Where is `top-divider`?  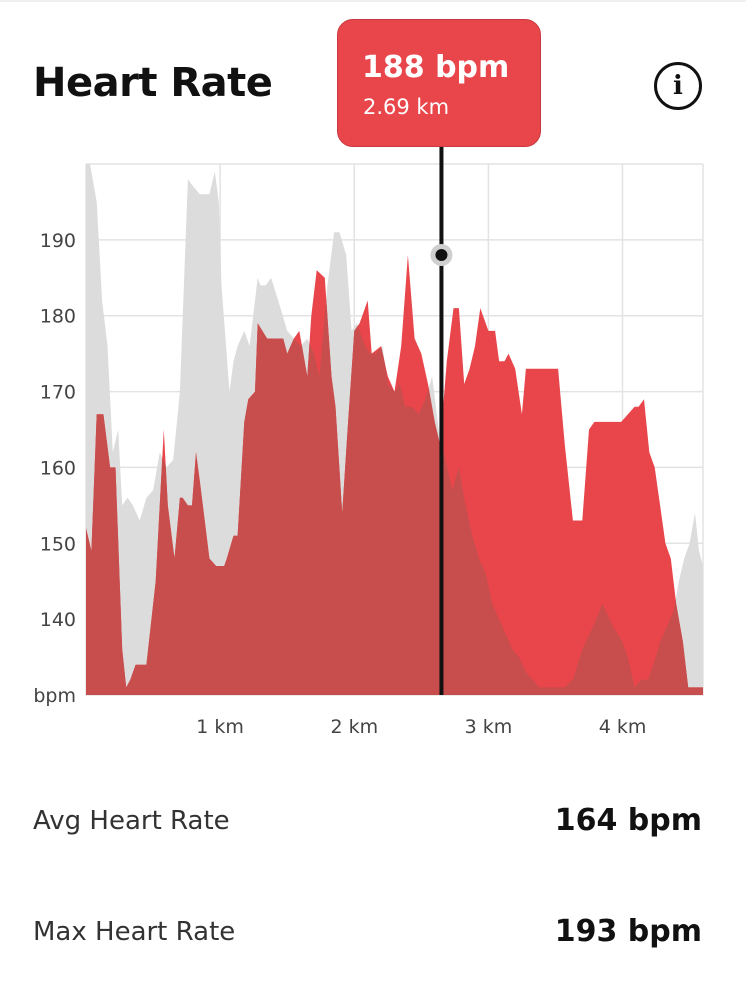
top-divider is located at coordinates (373, 1).